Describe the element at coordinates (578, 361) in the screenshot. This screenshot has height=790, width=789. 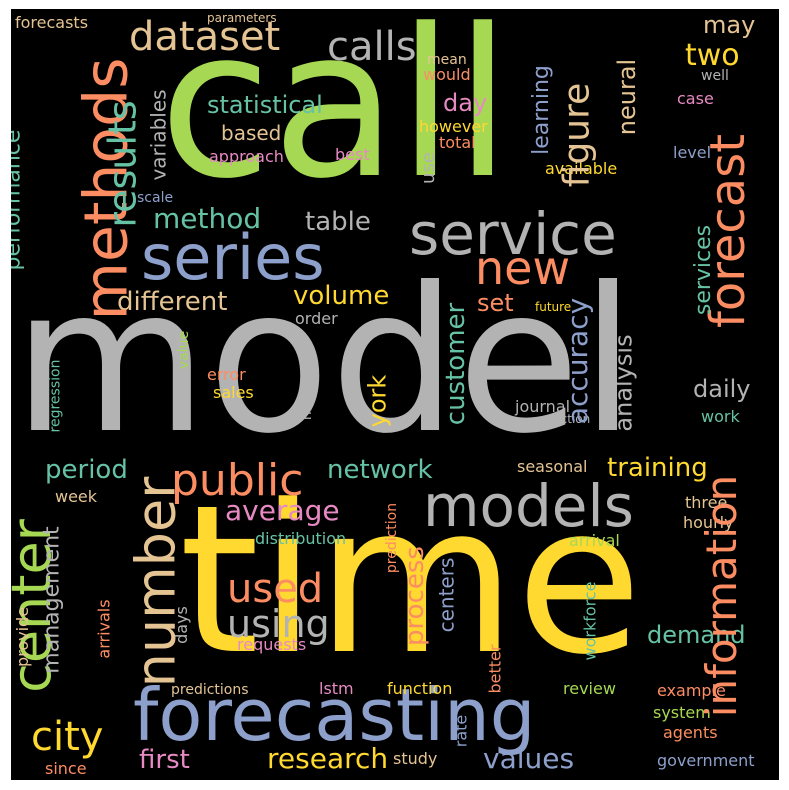
I see `word-accuracy: accuracy` at that location.